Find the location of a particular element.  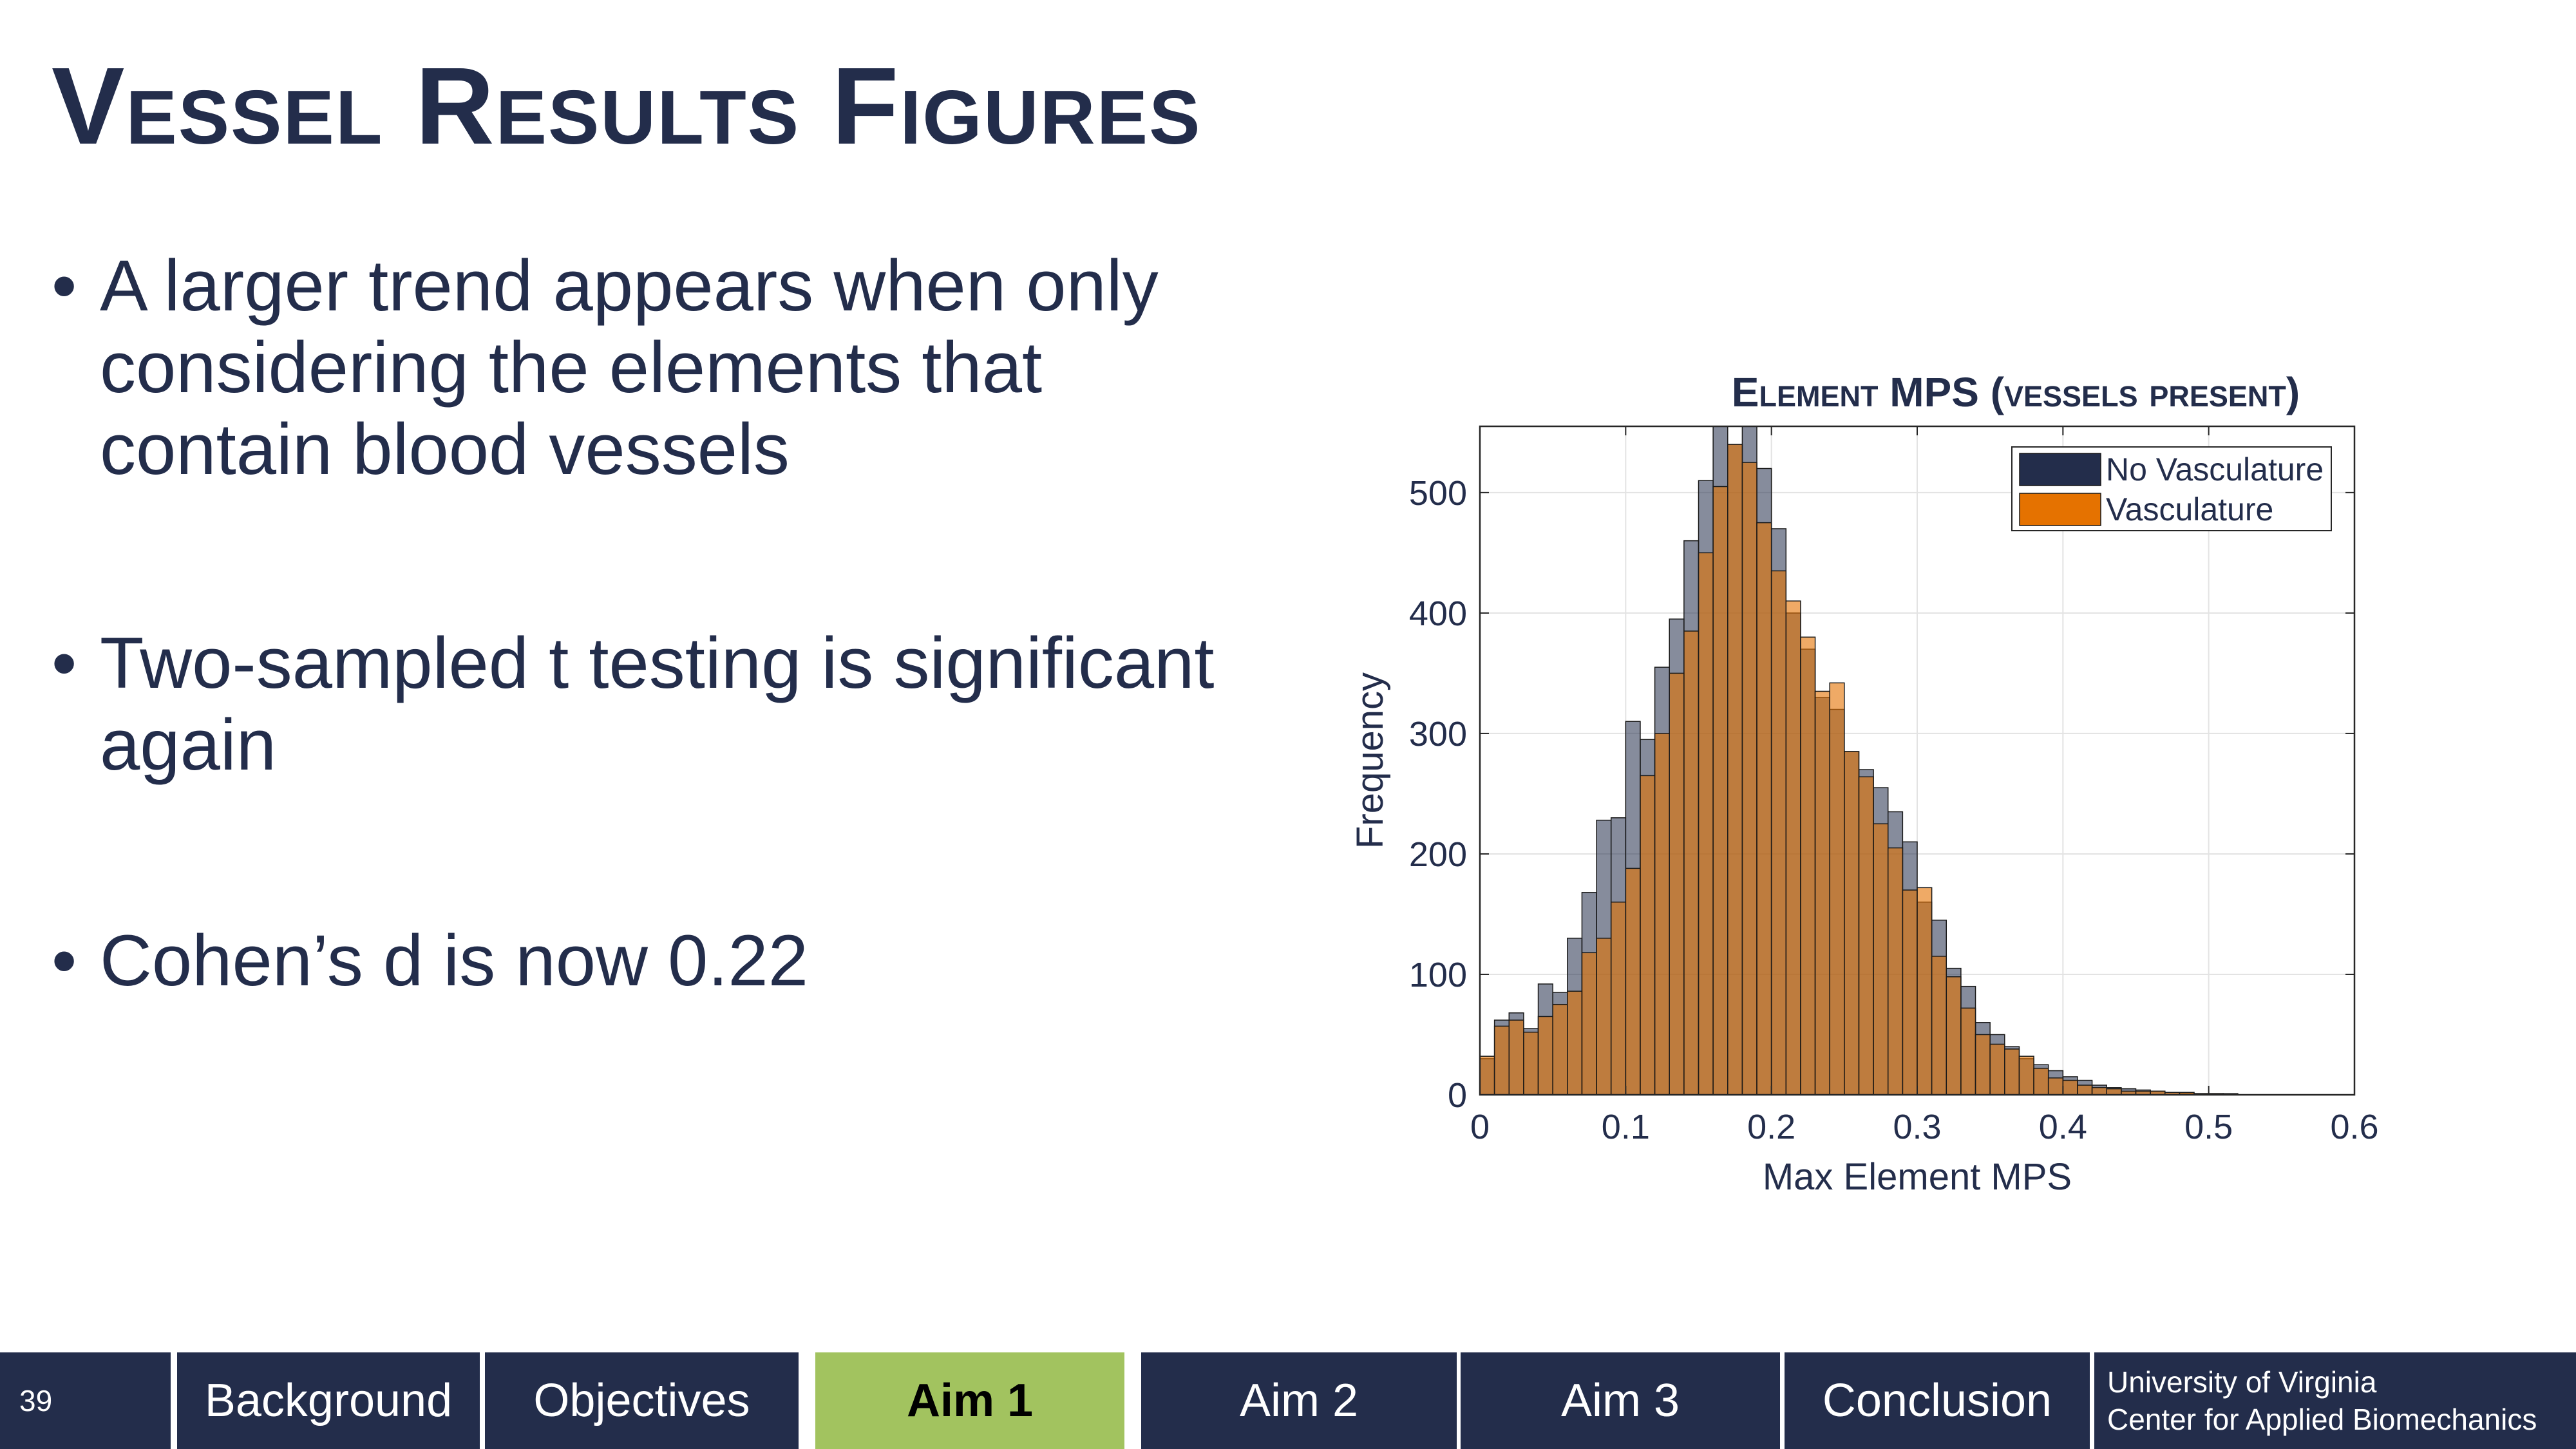

y-tick-label: 400 is located at coordinates (1438, 613).